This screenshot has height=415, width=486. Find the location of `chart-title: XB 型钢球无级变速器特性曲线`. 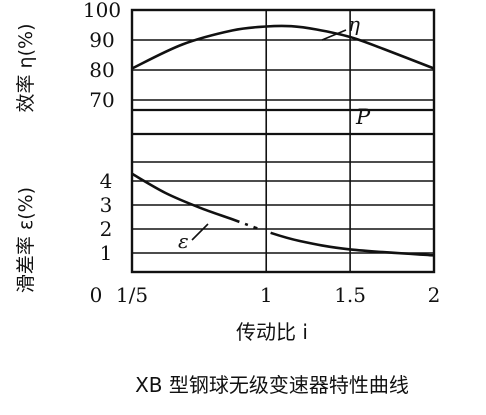

chart-title: XB 型钢球无级变速器特性曲线 is located at coordinates (272, 385).